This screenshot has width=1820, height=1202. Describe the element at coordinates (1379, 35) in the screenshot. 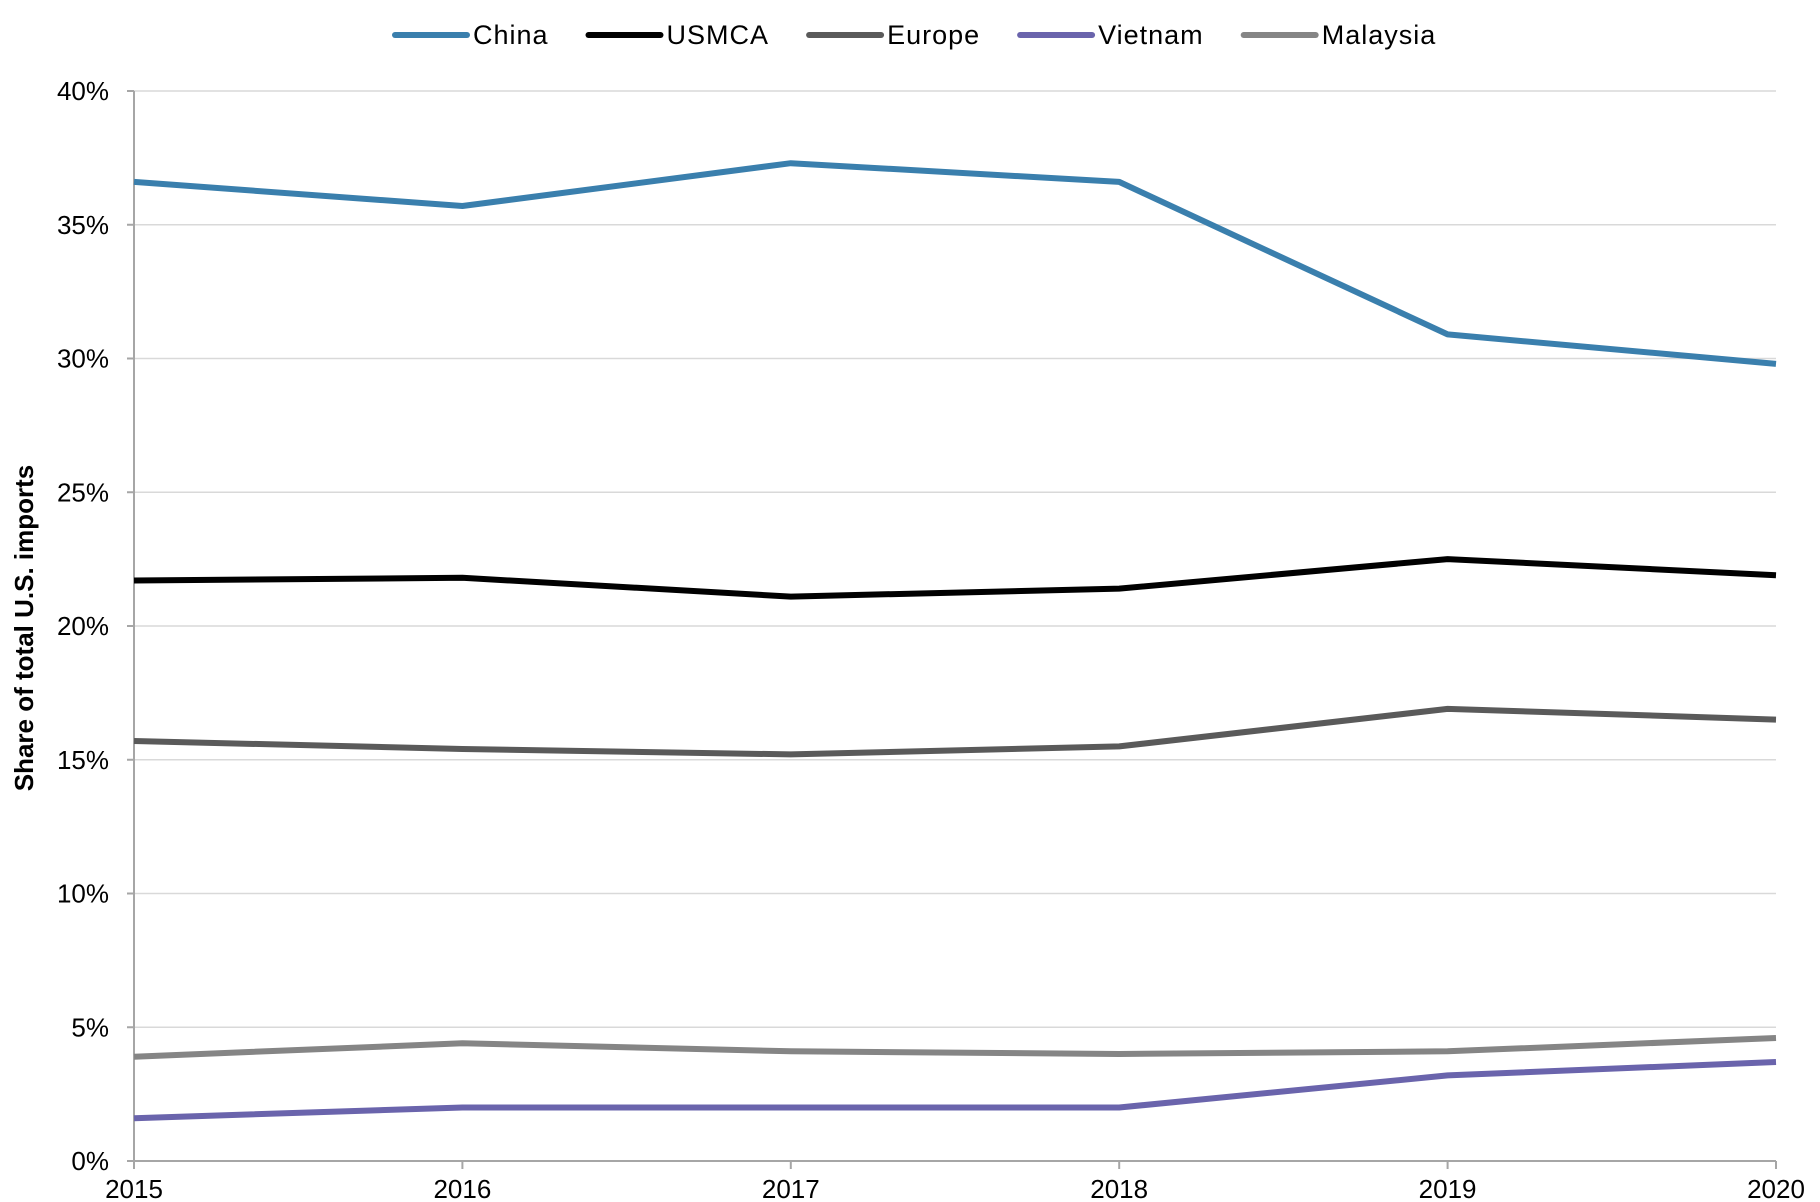

I see `legend-label: Malaysia` at that location.